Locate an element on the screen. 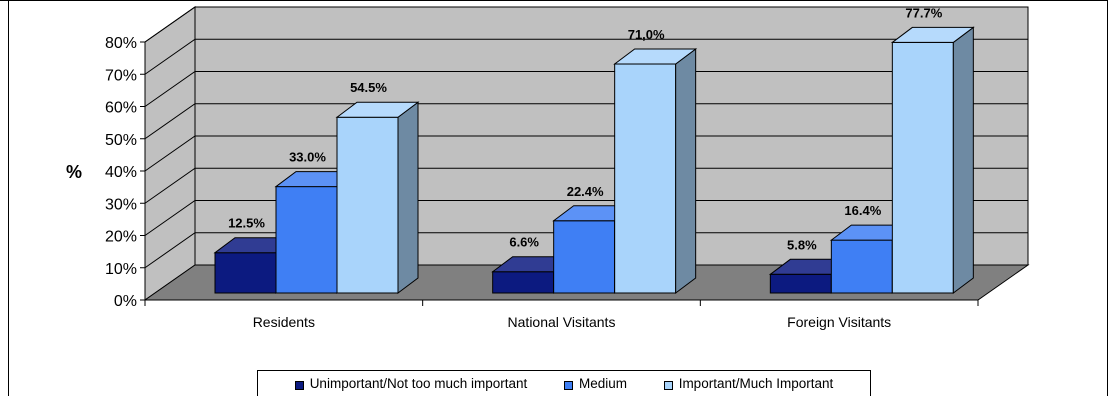 Image resolution: width=1109 pixels, height=396 pixels. data-label: 54.5% is located at coordinates (368, 87).